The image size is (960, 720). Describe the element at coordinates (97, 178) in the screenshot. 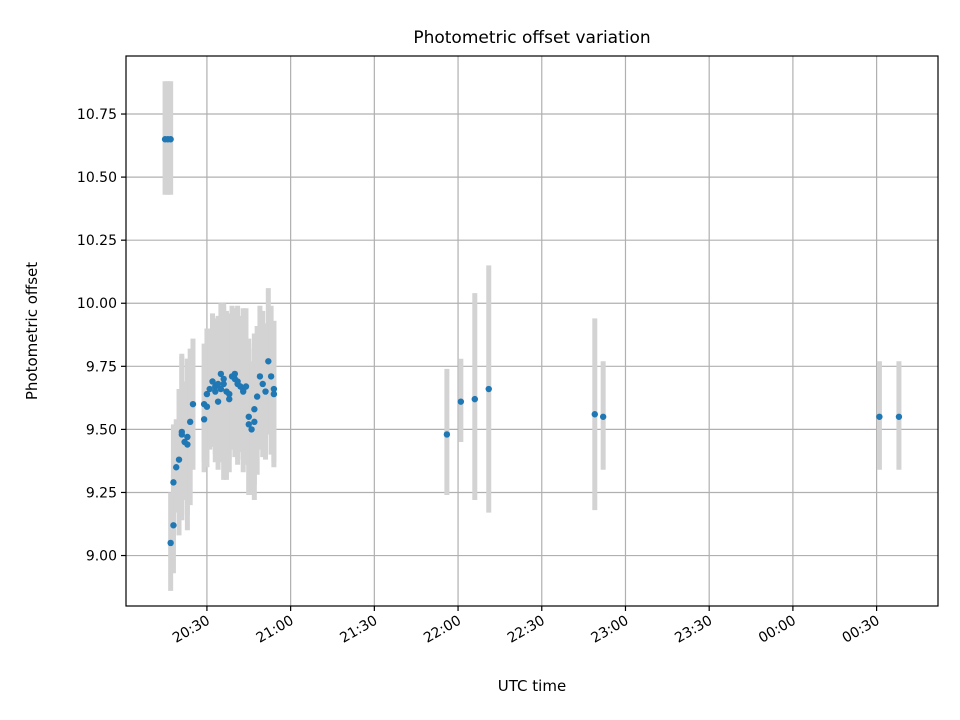

I see `y-tick-label: 10.50` at that location.